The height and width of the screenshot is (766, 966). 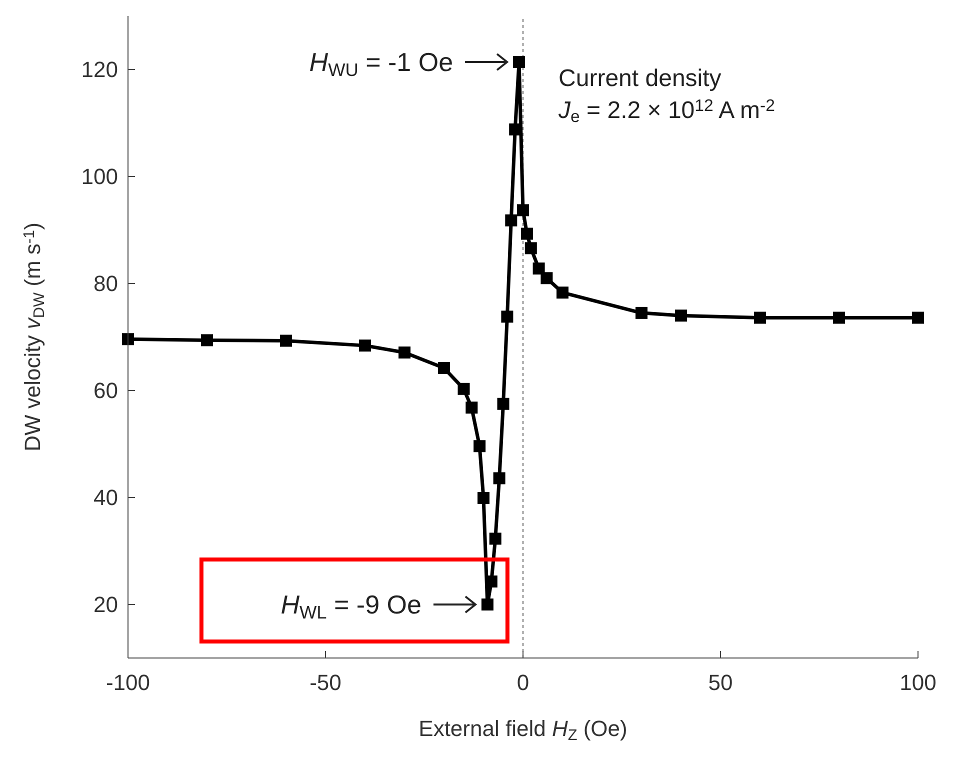 I want to click on annotation: J$_{e}$ = 2.2 × 10$^{12}$ A m$^{-2}$, so click(x=666, y=111).